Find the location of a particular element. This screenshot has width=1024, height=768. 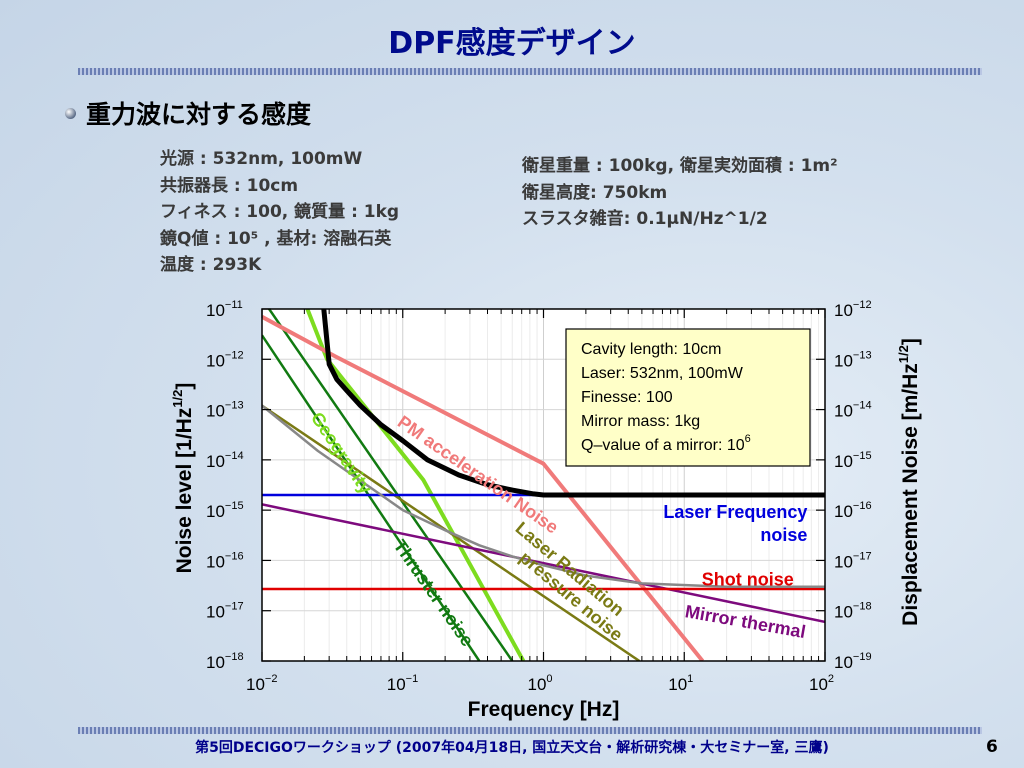

x-tick-label: 10² is located at coordinates (821, 683).